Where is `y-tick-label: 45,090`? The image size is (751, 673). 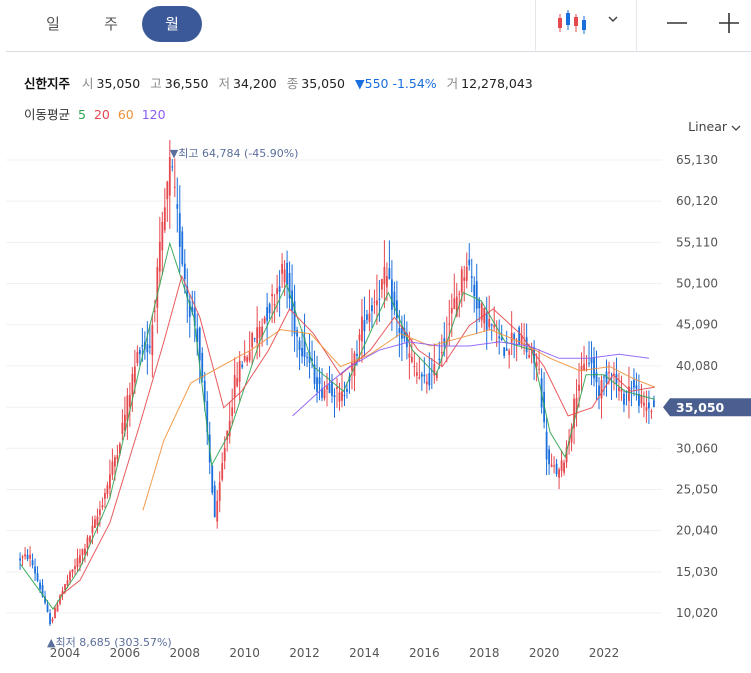 y-tick-label: 45,090 is located at coordinates (697, 325).